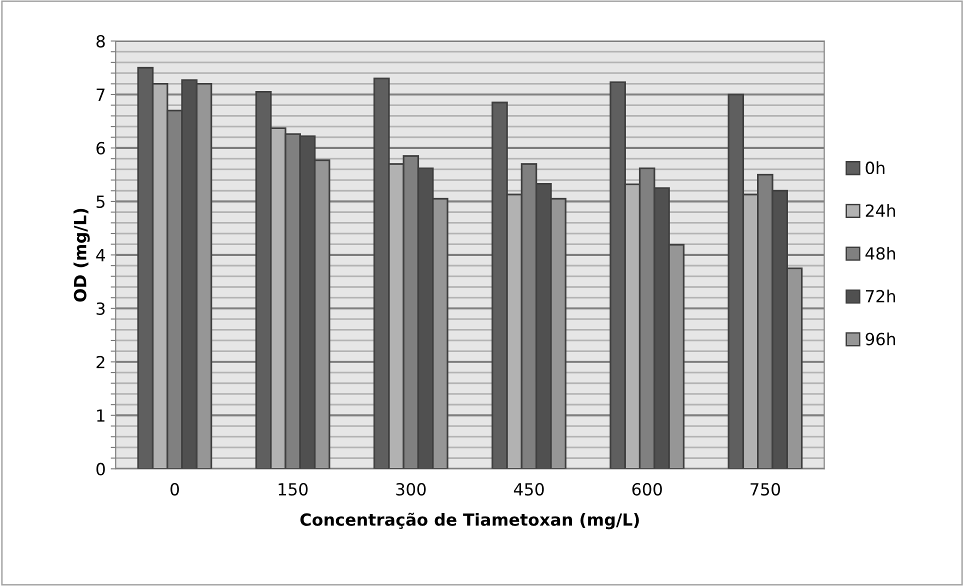  What do you see at coordinates (100, 416) in the screenshot?
I see `y-tick-label: 1` at bounding box center [100, 416].